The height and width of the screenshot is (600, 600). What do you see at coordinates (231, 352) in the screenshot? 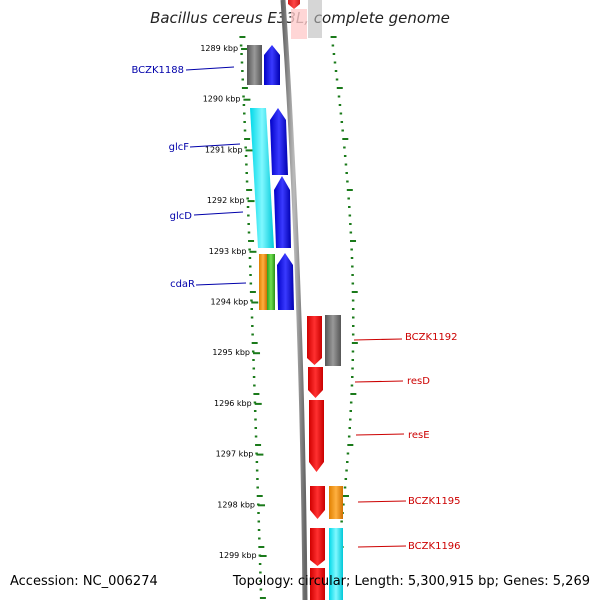
I see `kbp-tick-label: 1295 kbp` at bounding box center [231, 352].